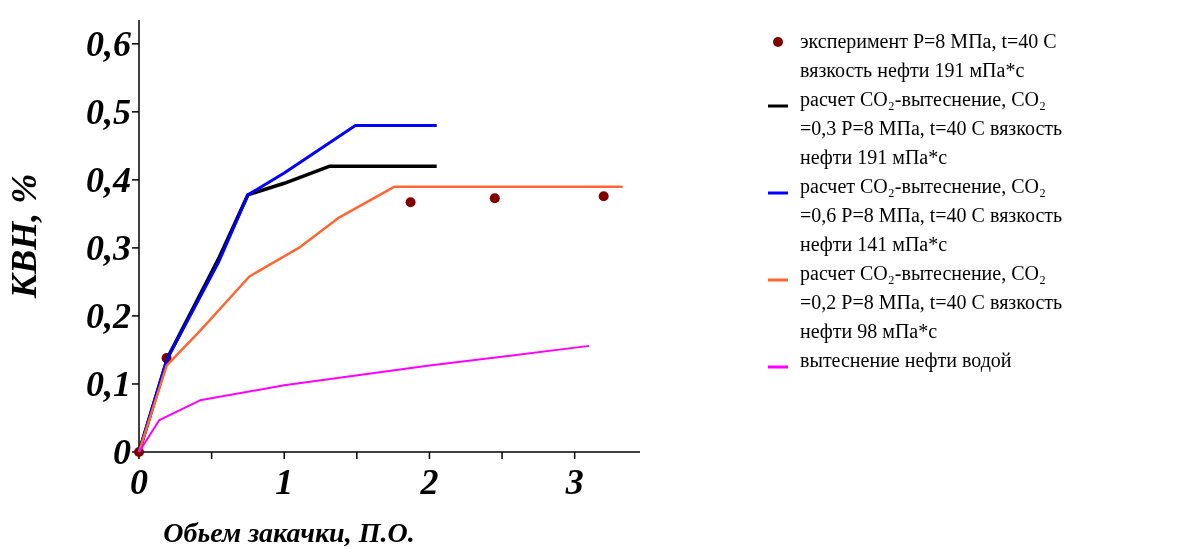 The height and width of the screenshot is (549, 1187). I want to click on y-tick-label: 0,6, so click(108, 43).